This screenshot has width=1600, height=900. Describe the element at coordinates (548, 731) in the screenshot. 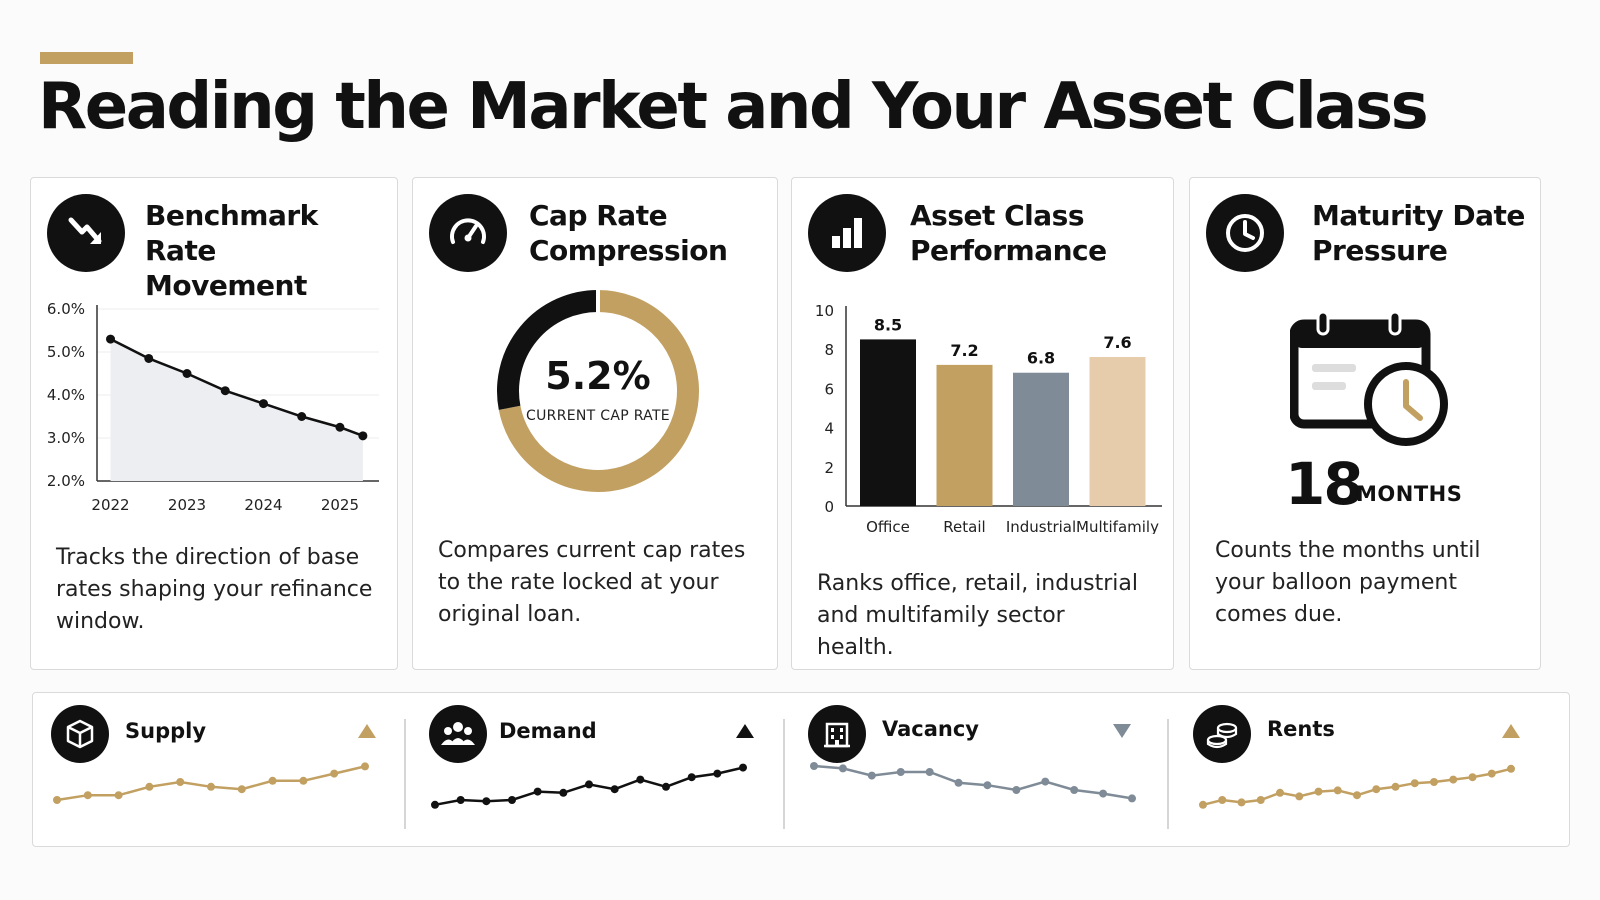

I see `metric-label: Demand` at that location.